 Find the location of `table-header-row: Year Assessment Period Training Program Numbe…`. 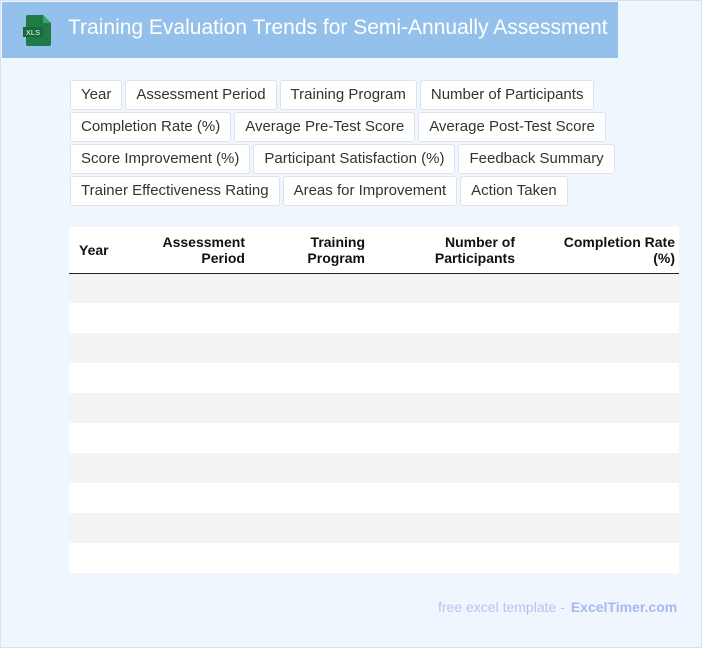

table-header-row: Year Assessment Period Training Program Numbe… is located at coordinates (374, 250).